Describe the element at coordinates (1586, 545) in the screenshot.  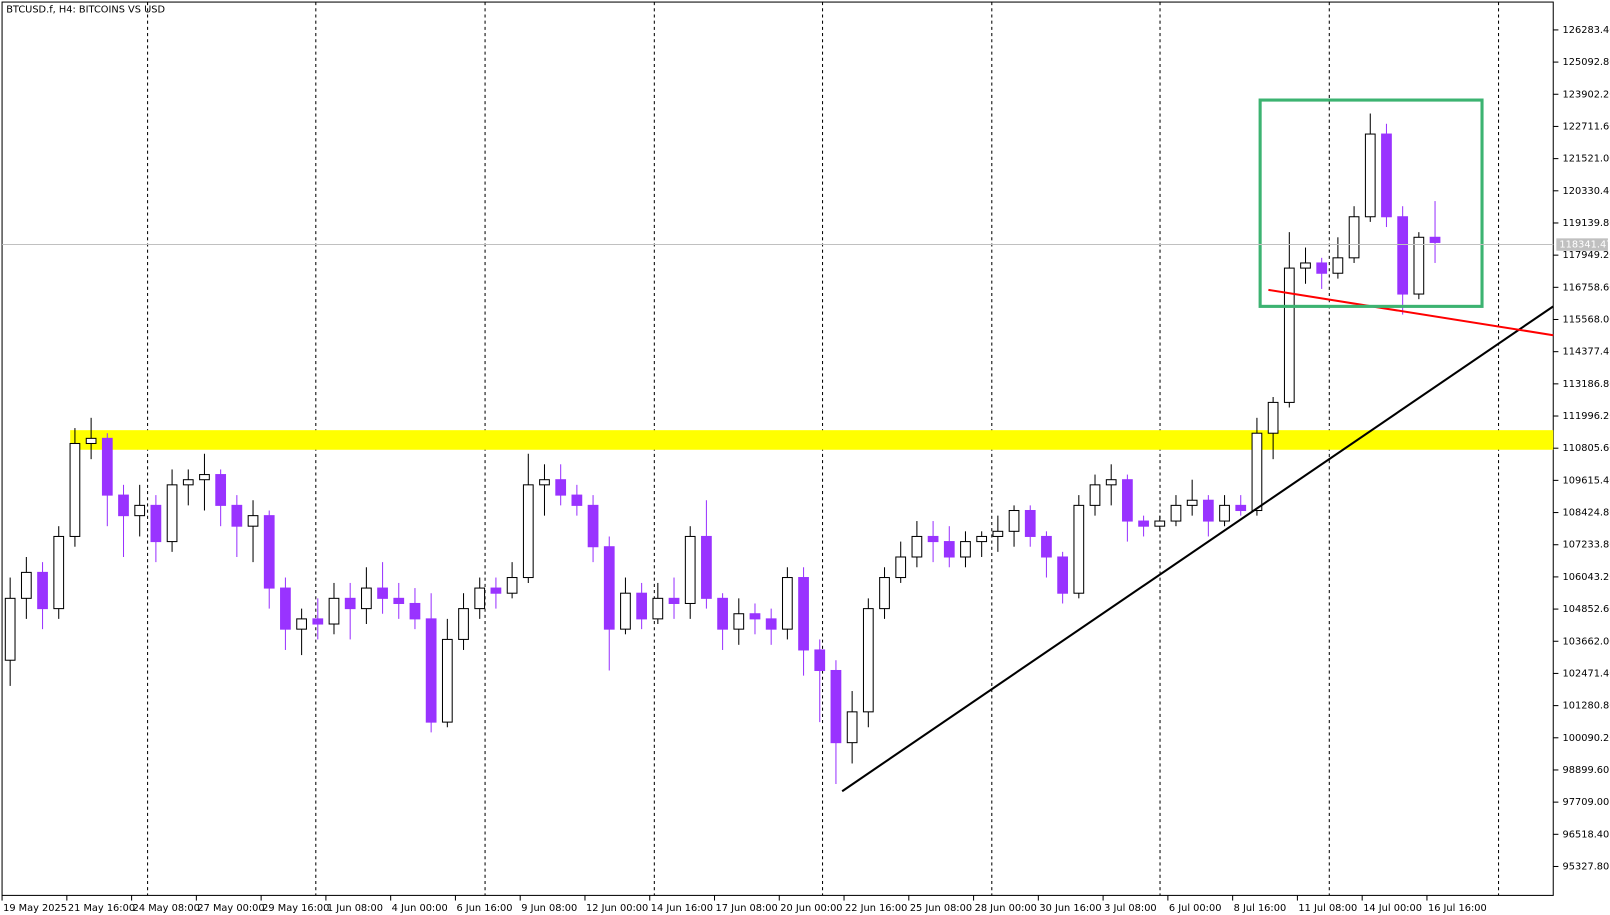
I see `y-tick-label: 107233.80` at that location.